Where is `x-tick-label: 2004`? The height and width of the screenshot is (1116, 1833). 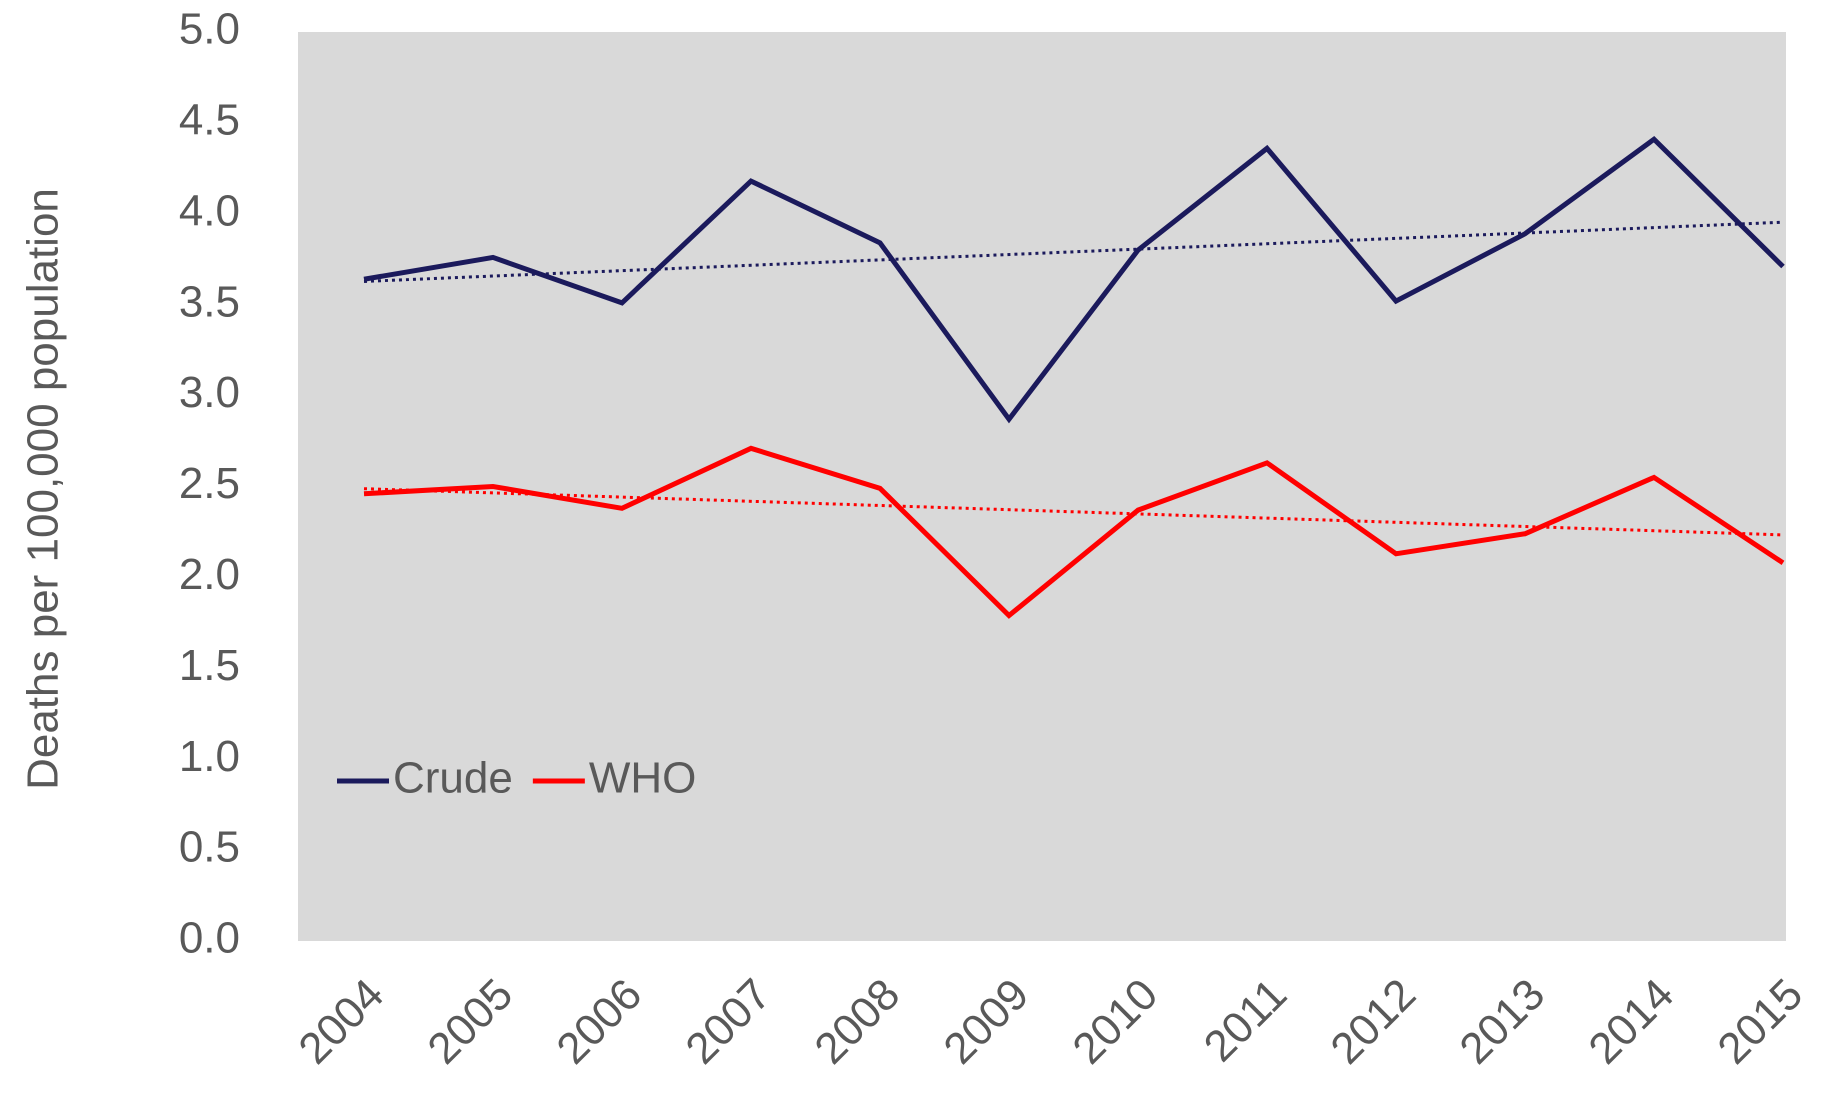
x-tick-label: 2004 is located at coordinates (341, 1022).